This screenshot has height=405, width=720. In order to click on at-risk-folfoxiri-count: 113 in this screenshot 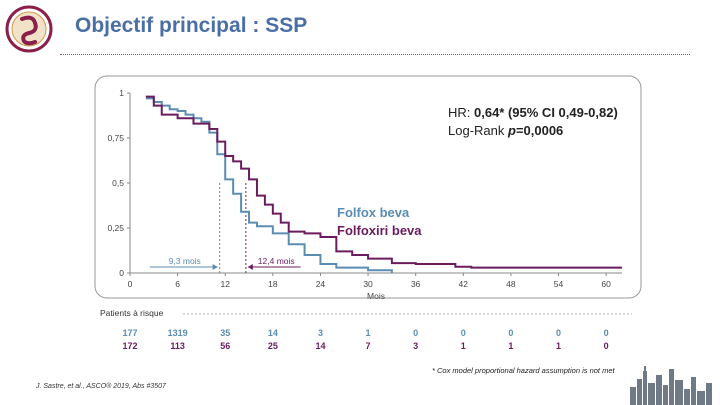, I will do `click(177, 346)`.